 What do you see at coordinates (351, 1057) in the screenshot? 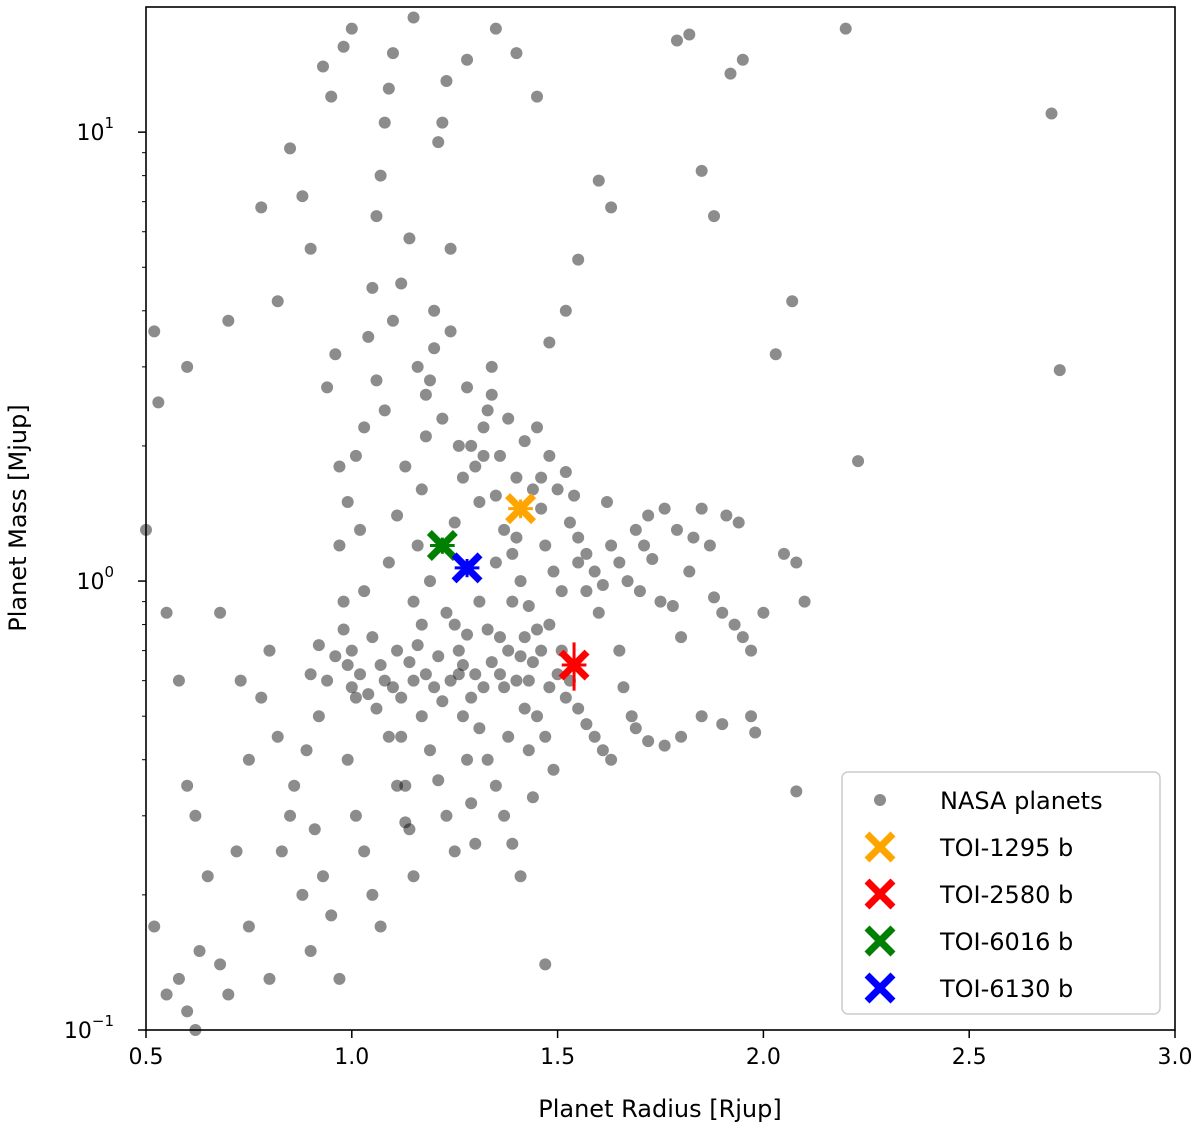
I see `x-tick-label-1: 1.0` at bounding box center [351, 1057].